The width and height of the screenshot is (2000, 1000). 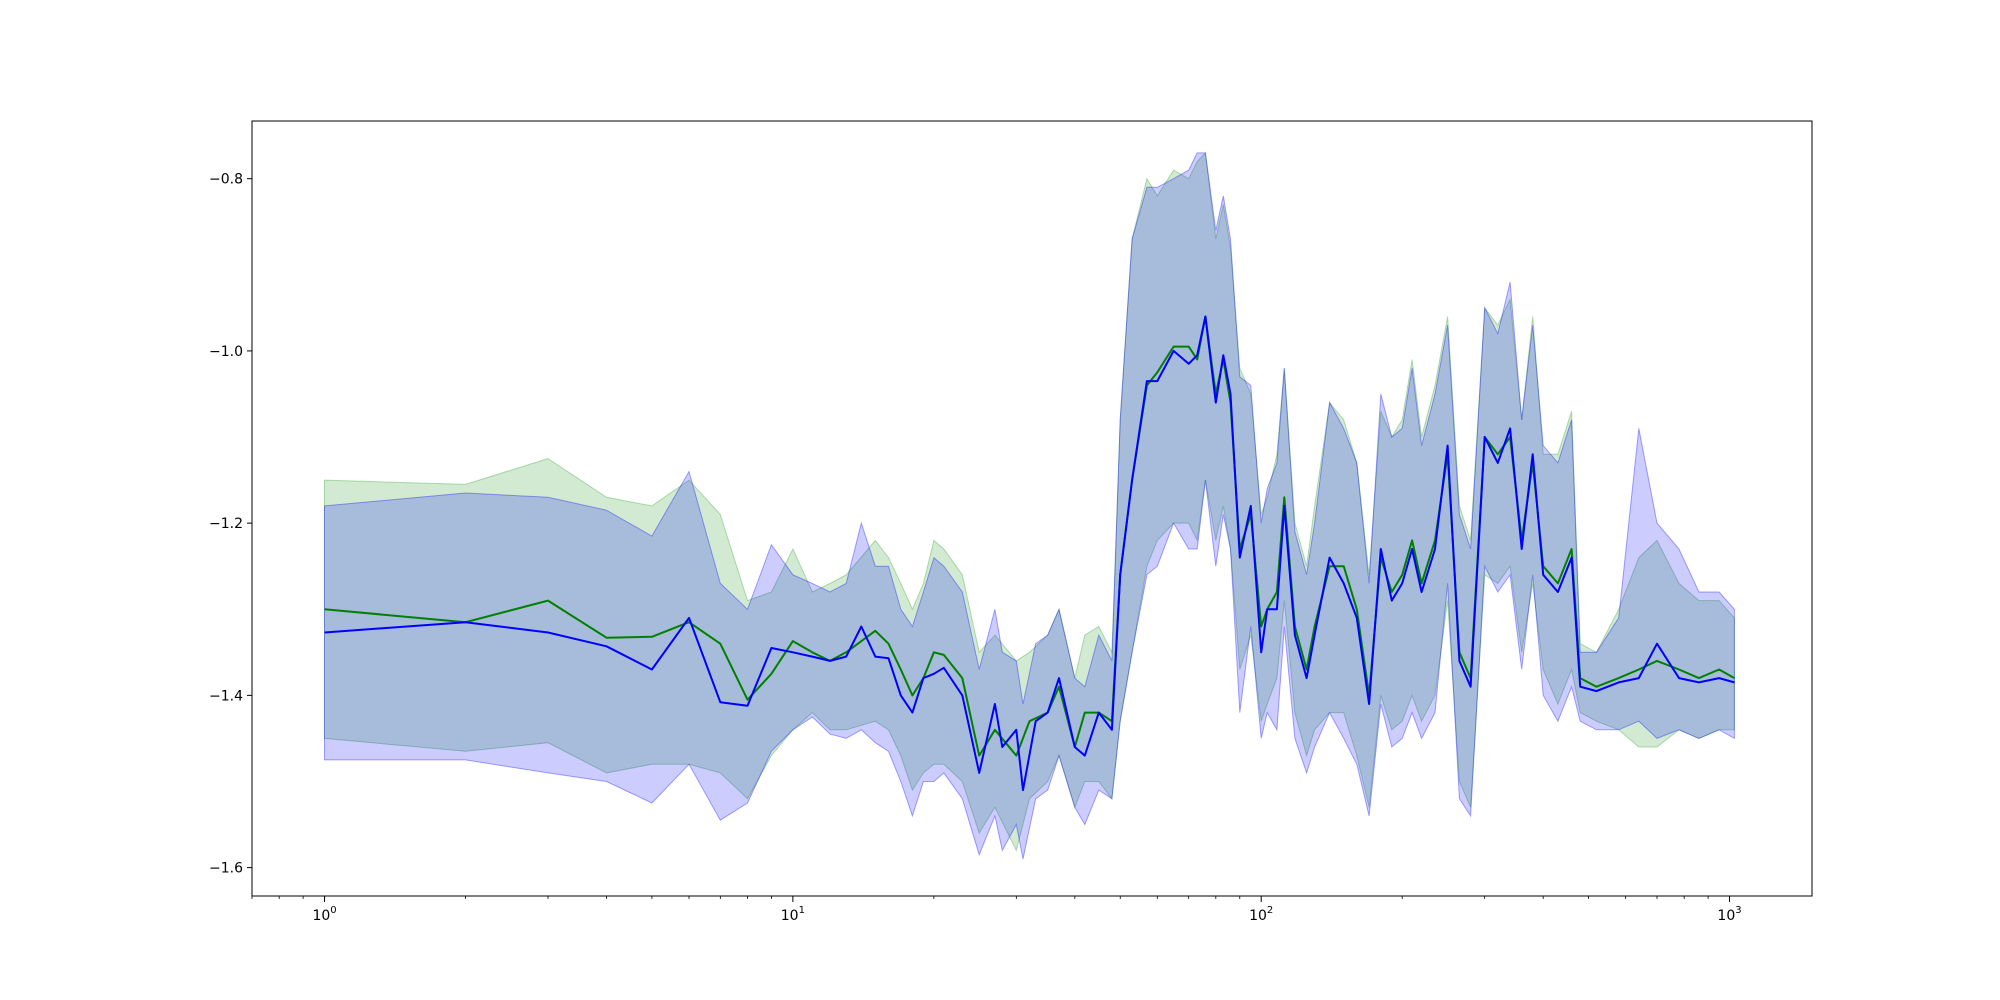 I want to click on y-tick-label-5: −1.6, so click(x=226, y=869).